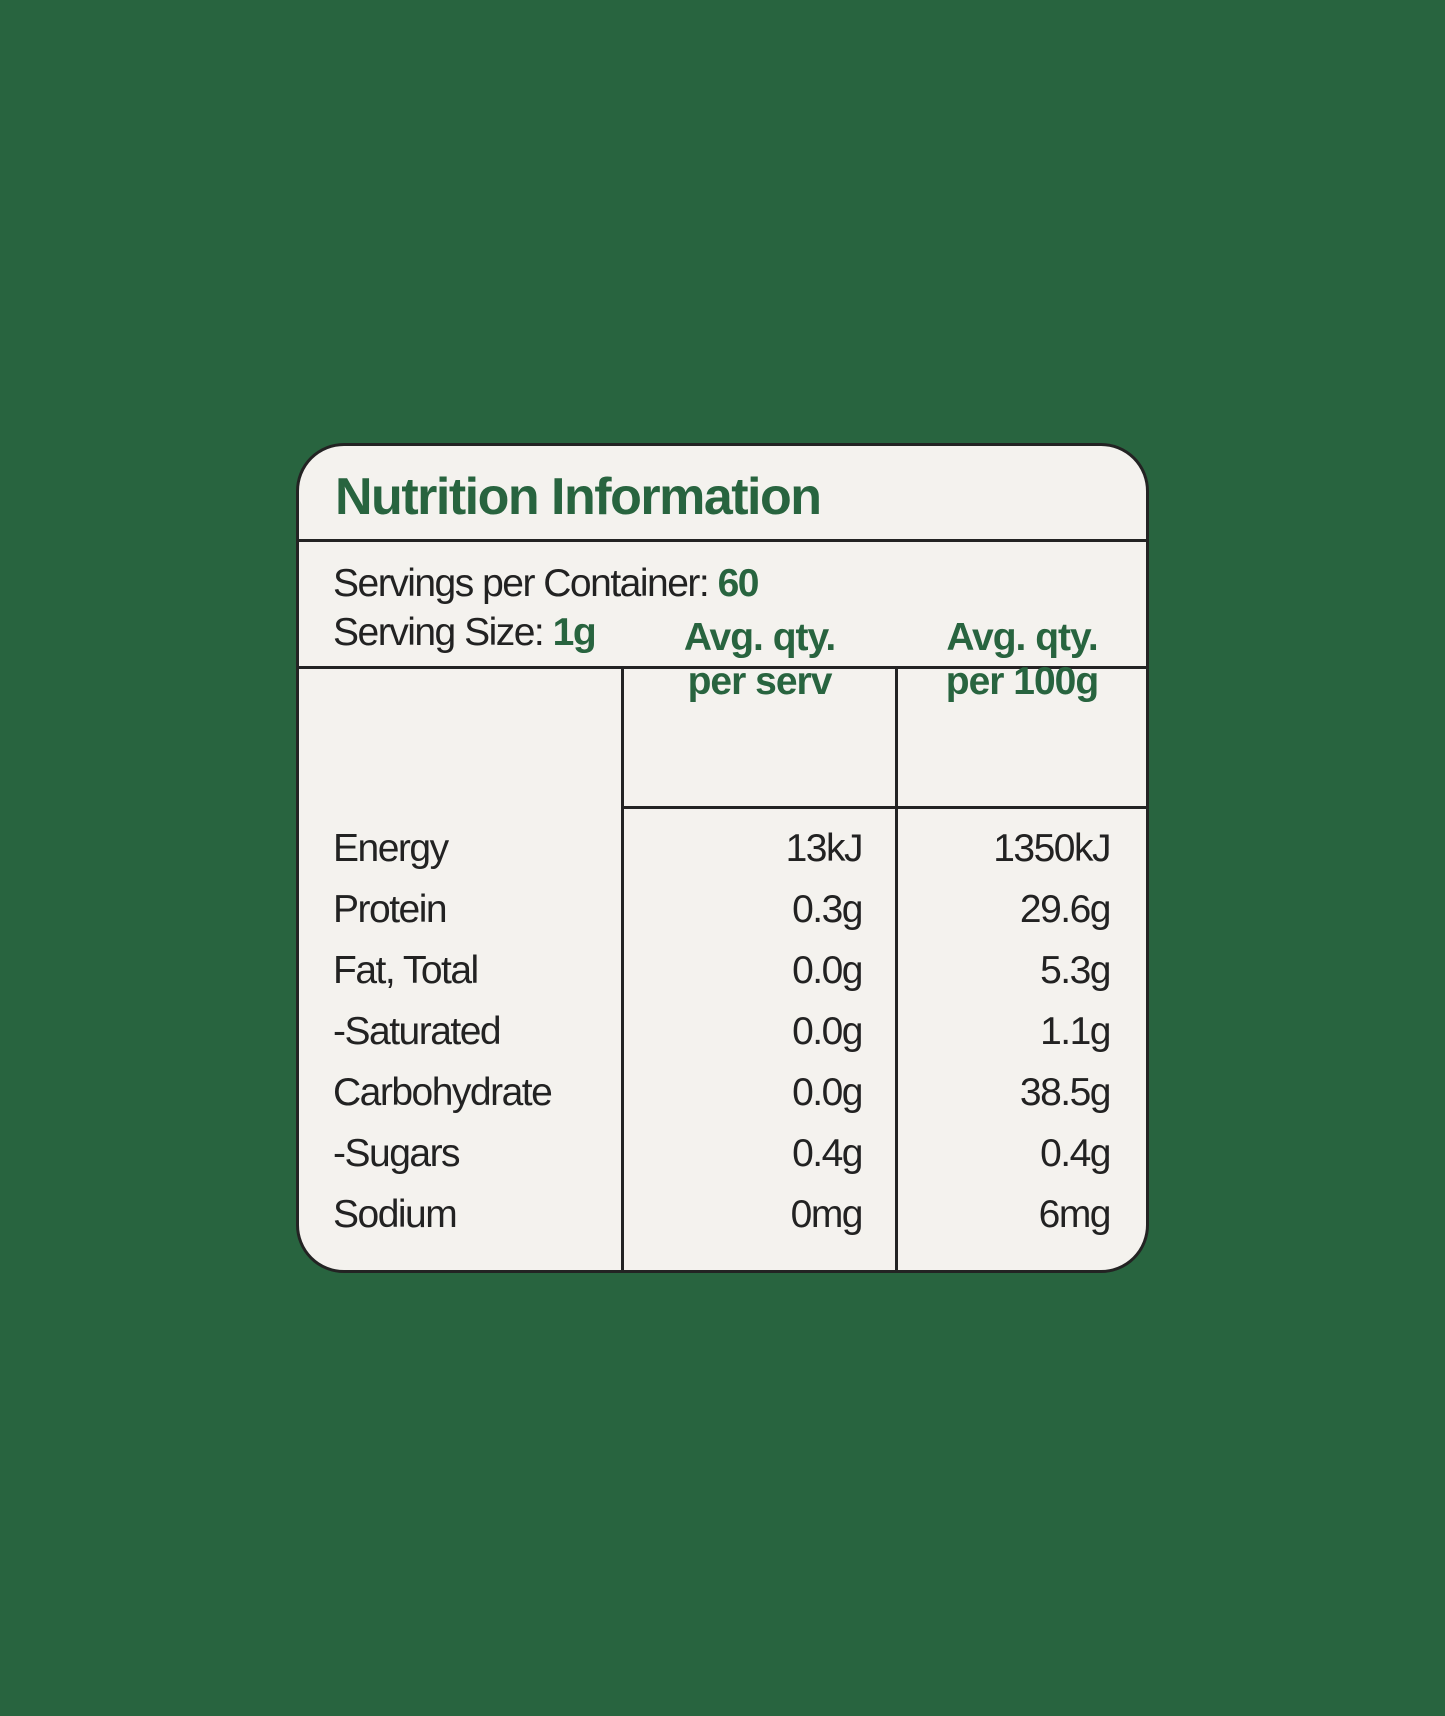  Describe the element at coordinates (1075, 970) in the screenshot. I see `per-100g-value: 5.3g` at that location.